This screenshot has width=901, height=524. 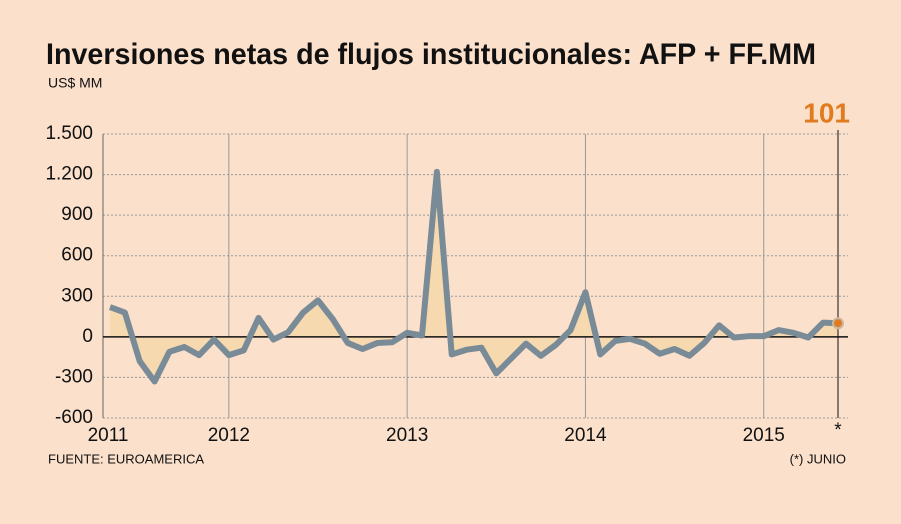 I want to click on highlight-point, so click(x=838, y=323).